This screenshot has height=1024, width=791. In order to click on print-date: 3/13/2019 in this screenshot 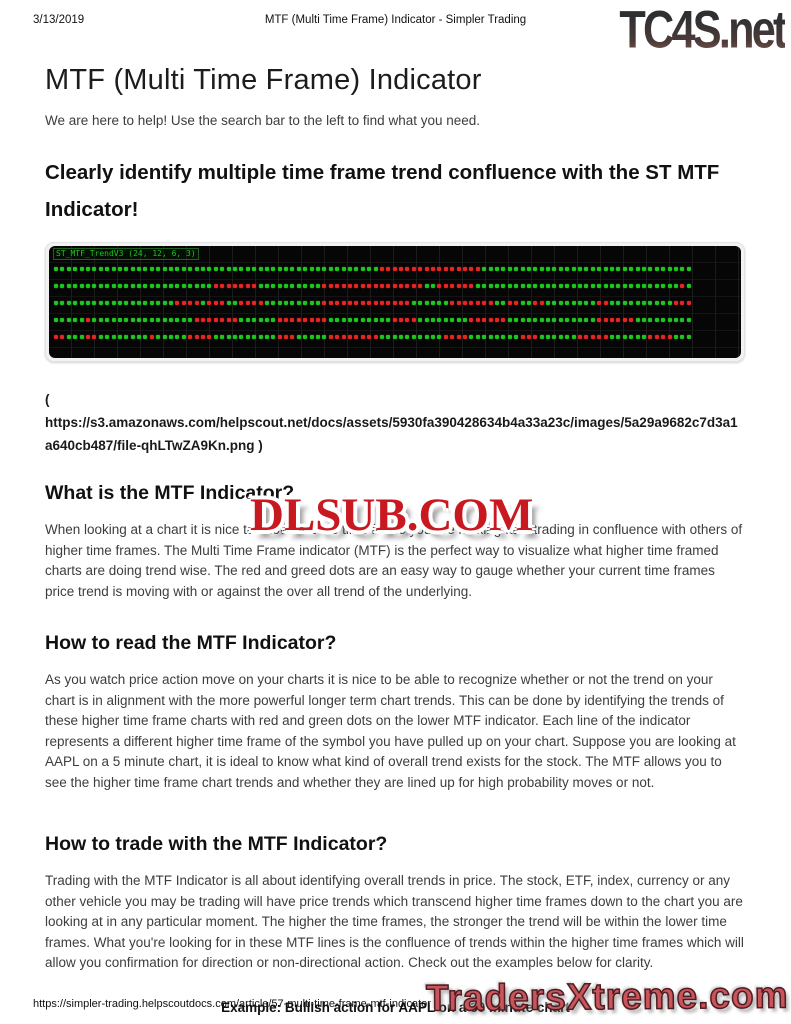, I will do `click(59, 20)`.